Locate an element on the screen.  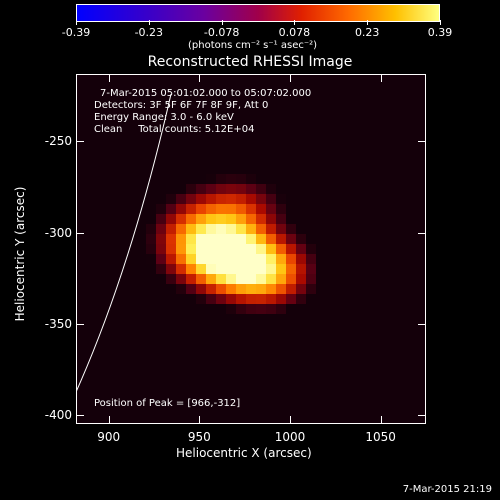
info-detectors: Detectors: 3F 5F 6F 7F 8F 9F, Att 0 is located at coordinates (181, 105).